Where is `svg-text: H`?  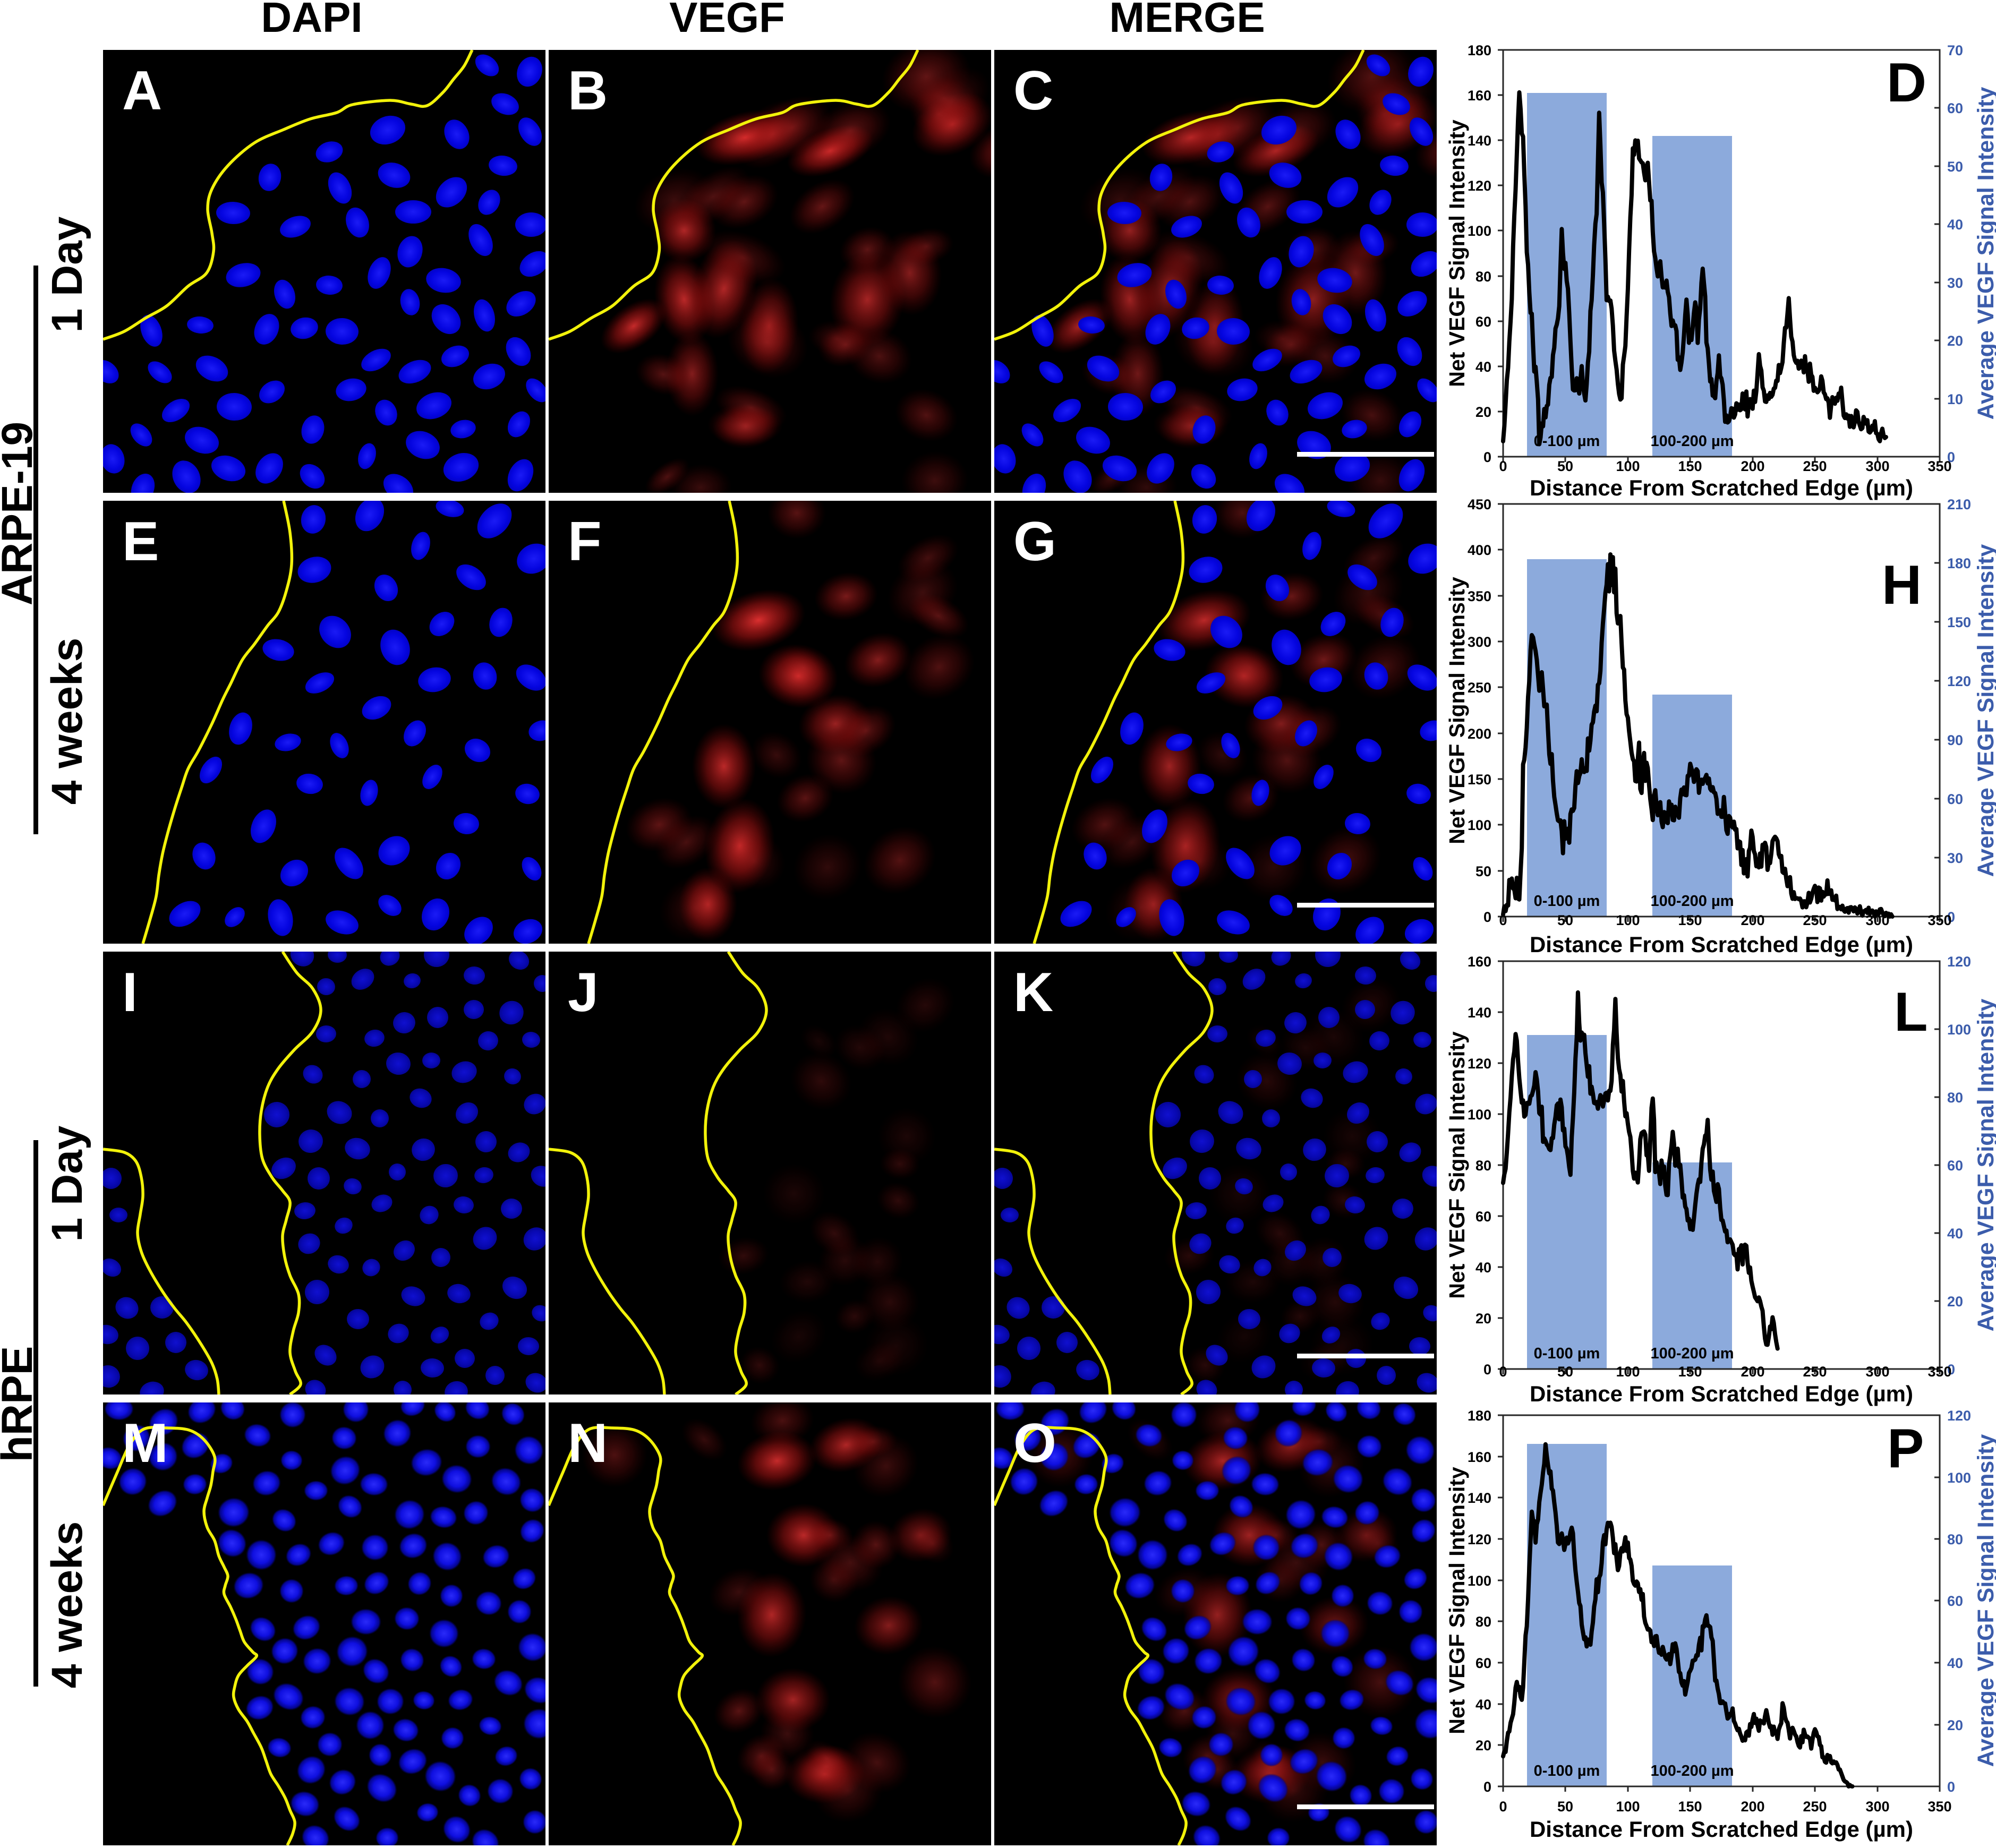
svg-text: H is located at coordinates (1902, 585).